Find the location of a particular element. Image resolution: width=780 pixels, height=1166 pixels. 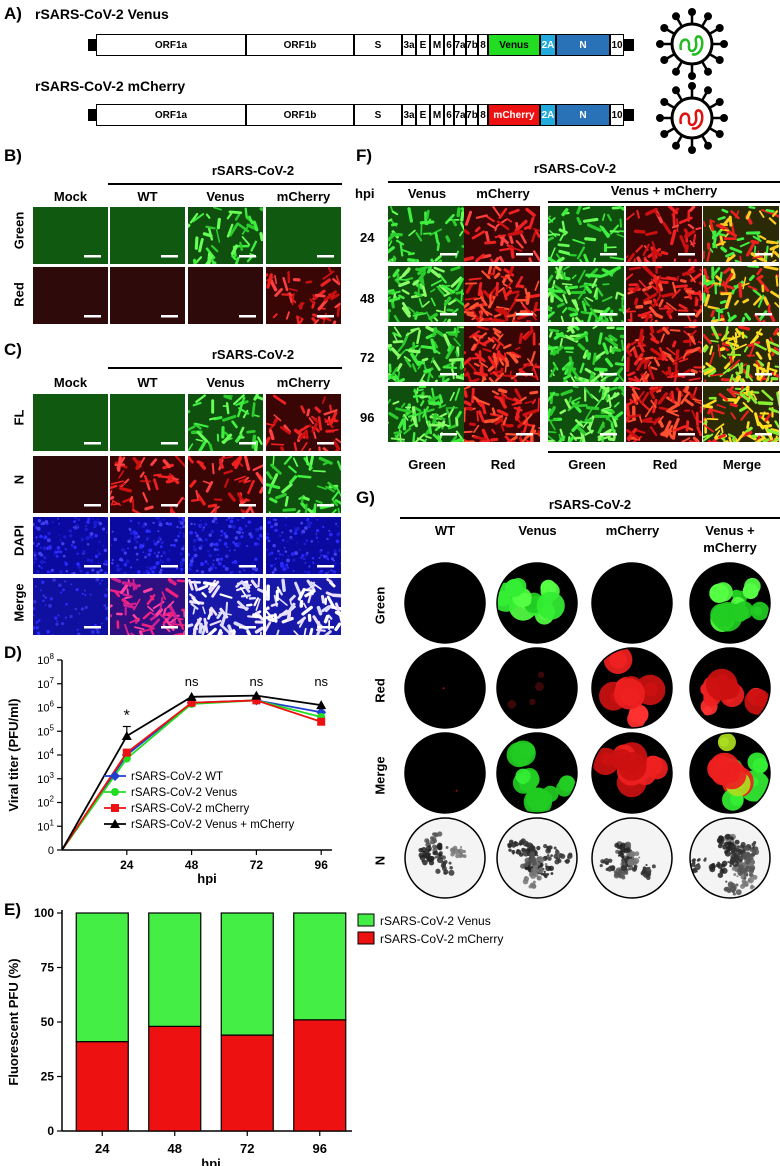

panel-b-letter: B) is located at coordinates (13, 155).